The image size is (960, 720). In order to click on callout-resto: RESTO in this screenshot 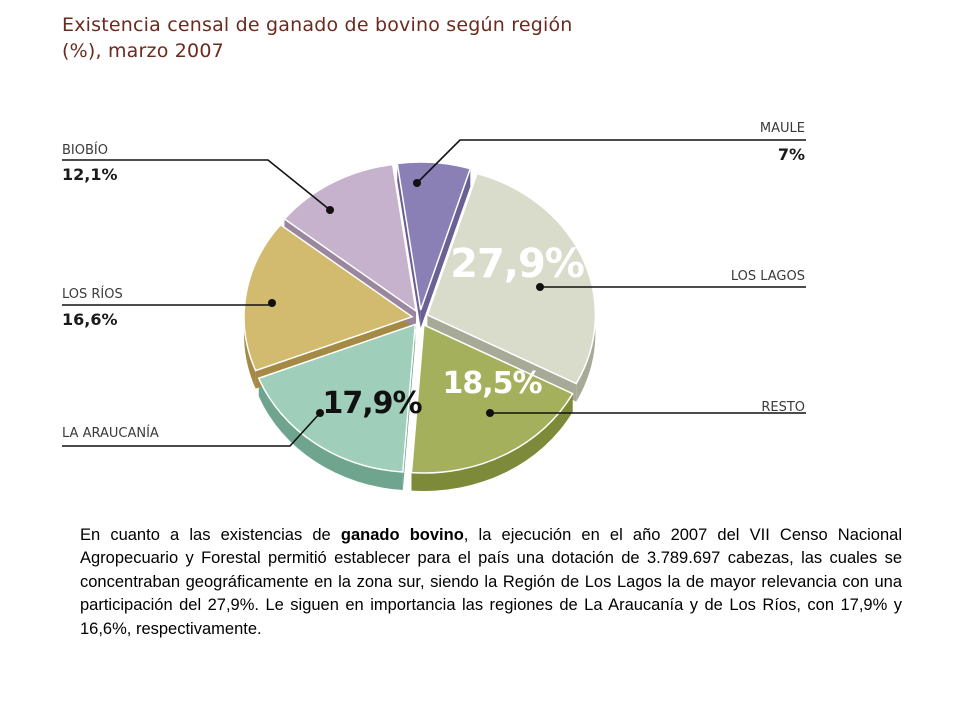, I will do `click(646, 408)`.